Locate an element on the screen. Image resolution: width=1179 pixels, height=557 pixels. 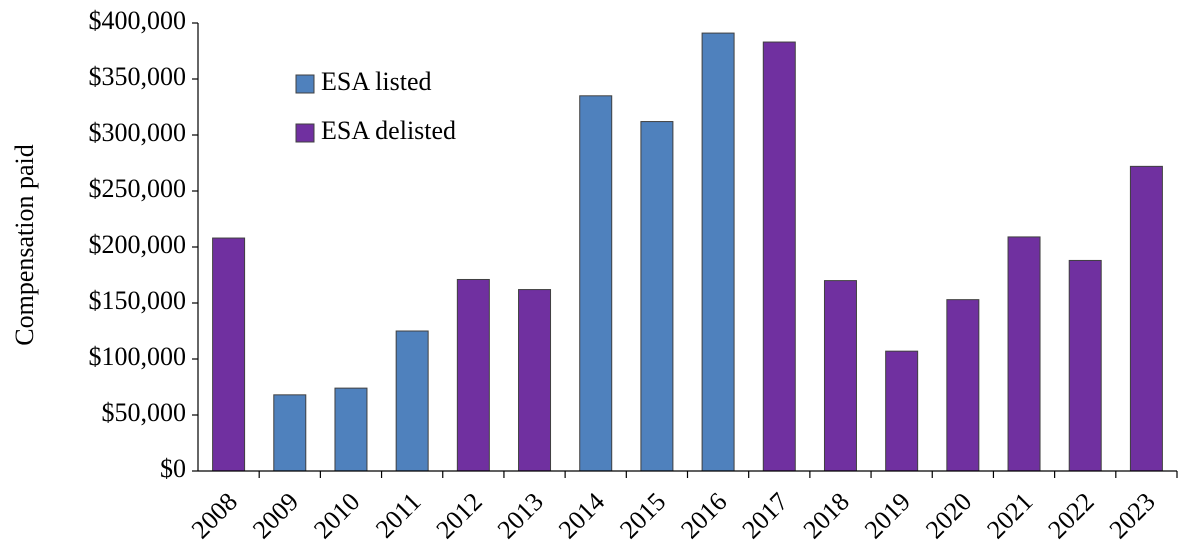
y-axis-title: Compensation paid is located at coordinates (24, 244).